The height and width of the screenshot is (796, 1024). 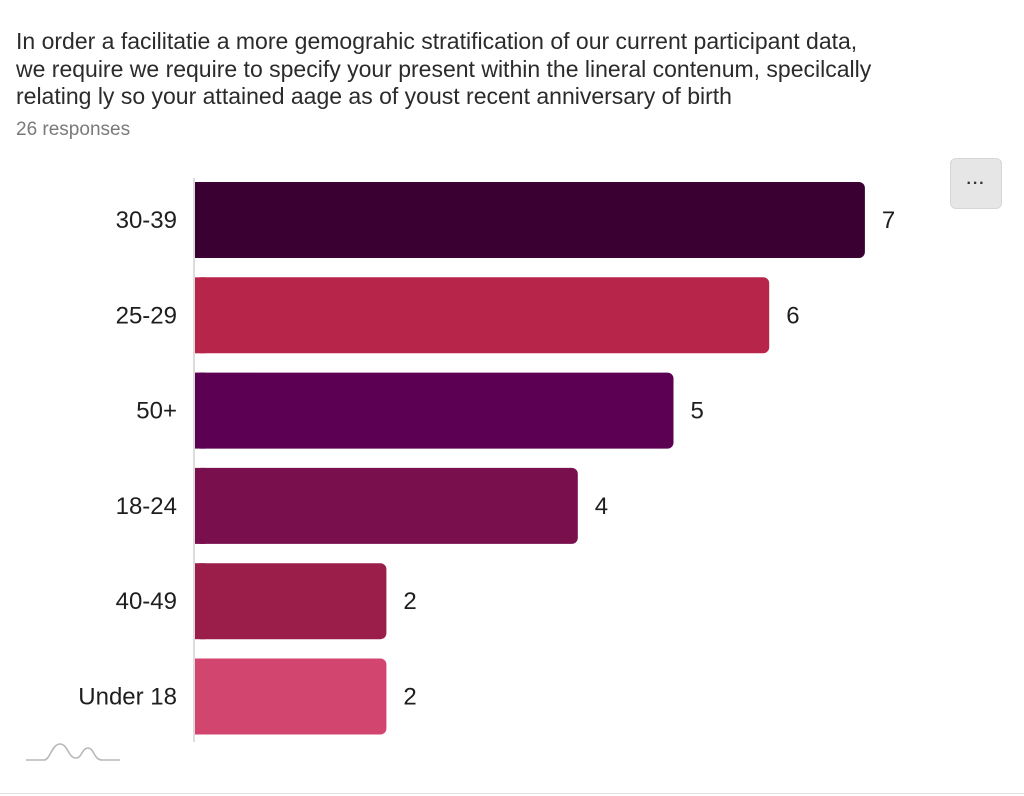 I want to click on category-label-50: 50+, so click(x=156, y=411).